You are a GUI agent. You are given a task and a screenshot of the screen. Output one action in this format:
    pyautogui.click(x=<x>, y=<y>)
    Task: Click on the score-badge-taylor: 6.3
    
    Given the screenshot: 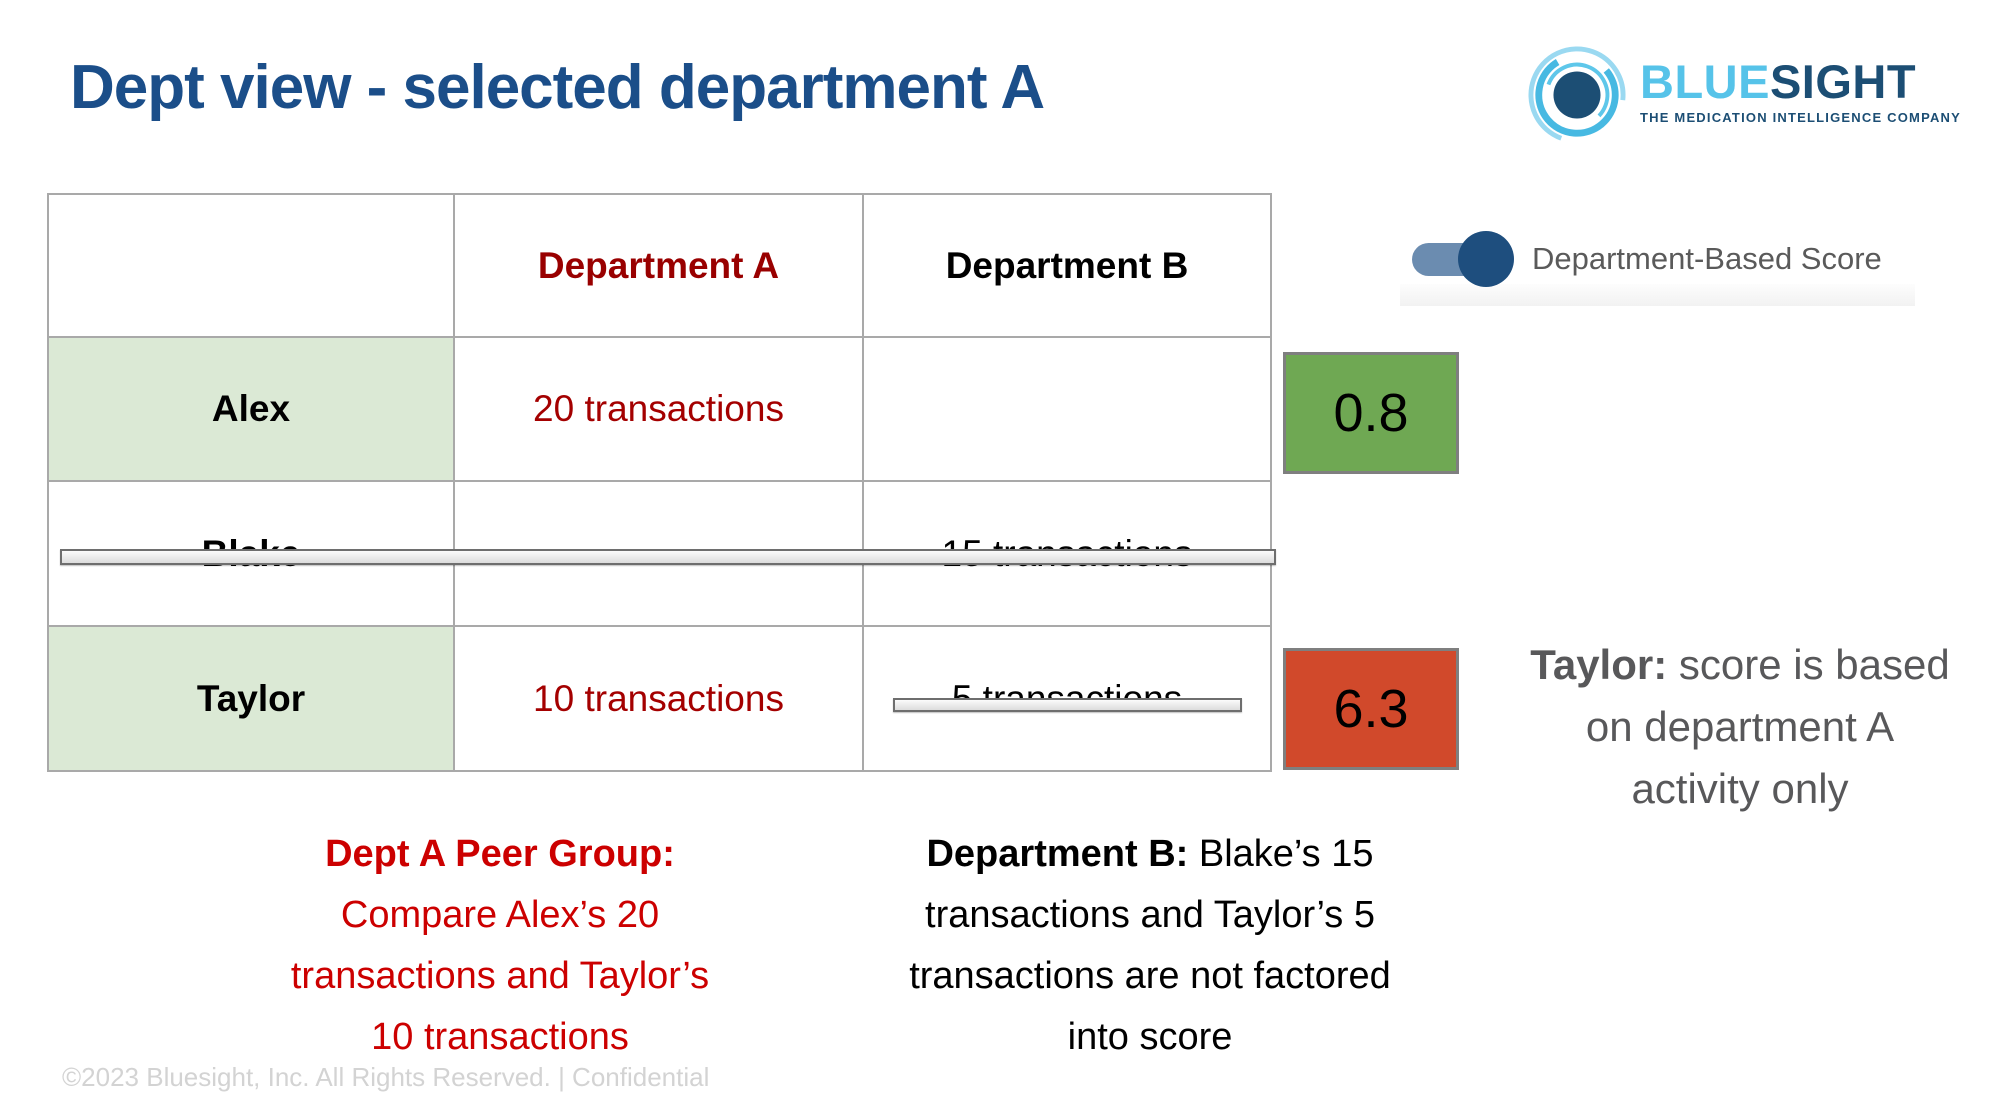 What is the action you would take?
    pyautogui.click(x=1371, y=709)
    